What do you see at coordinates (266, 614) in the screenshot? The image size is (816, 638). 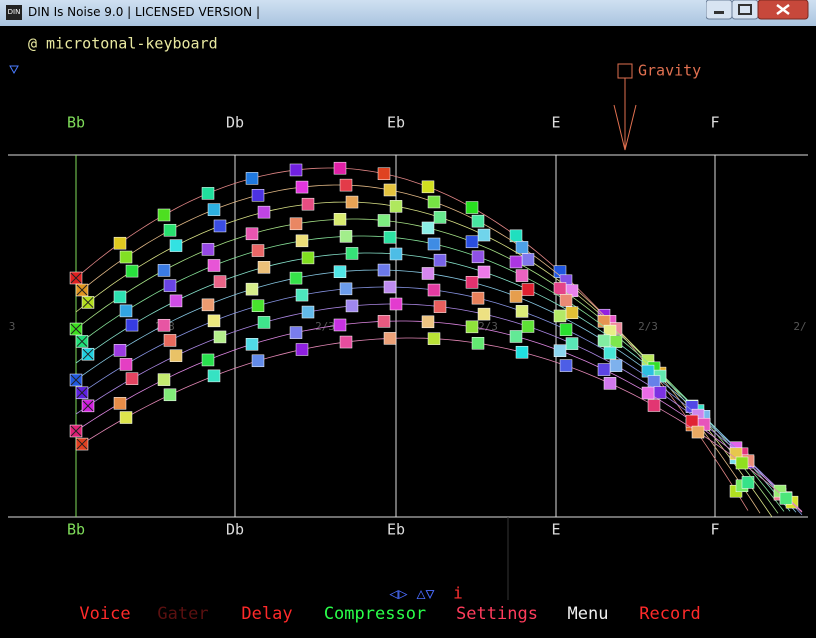 I see `menu-item: Delay` at bounding box center [266, 614].